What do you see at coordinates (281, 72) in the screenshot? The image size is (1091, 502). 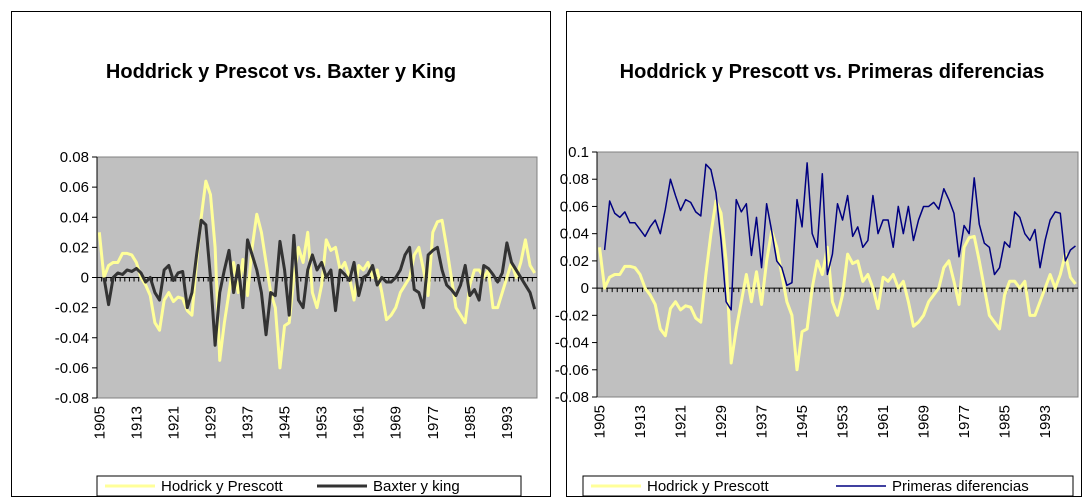 I see `chart-title: Hoddrick y Prescot vs. Baxter y King` at bounding box center [281, 72].